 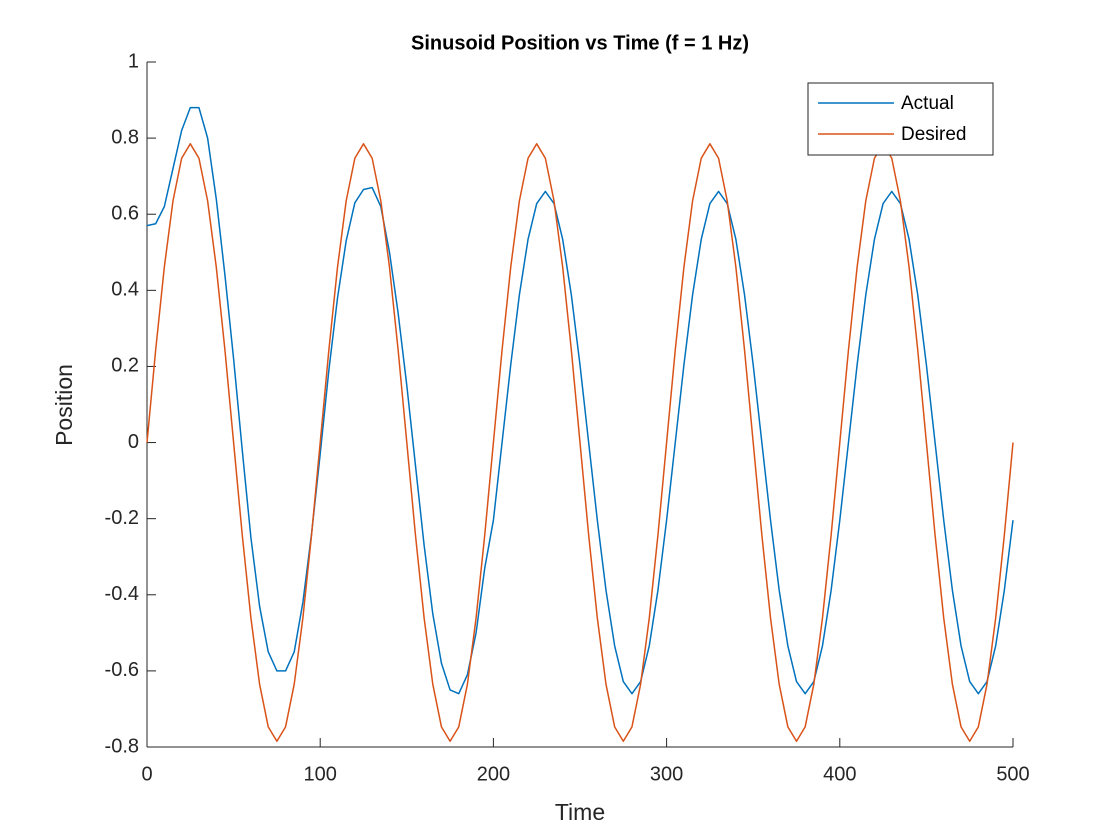 I want to click on y-tick-label: 1, so click(x=133, y=61).